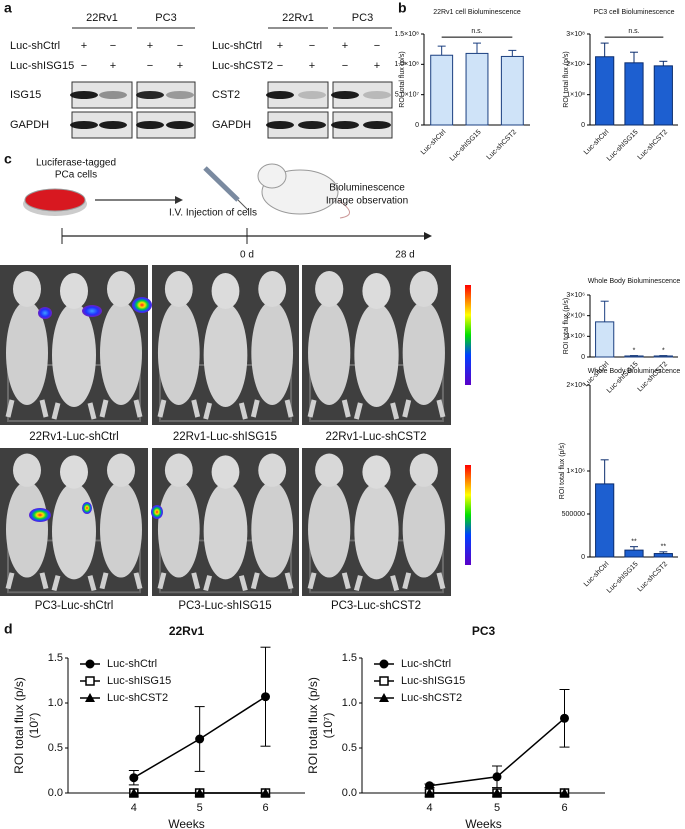  I want to click on y-tick-label: 1.0, so click(349, 703).